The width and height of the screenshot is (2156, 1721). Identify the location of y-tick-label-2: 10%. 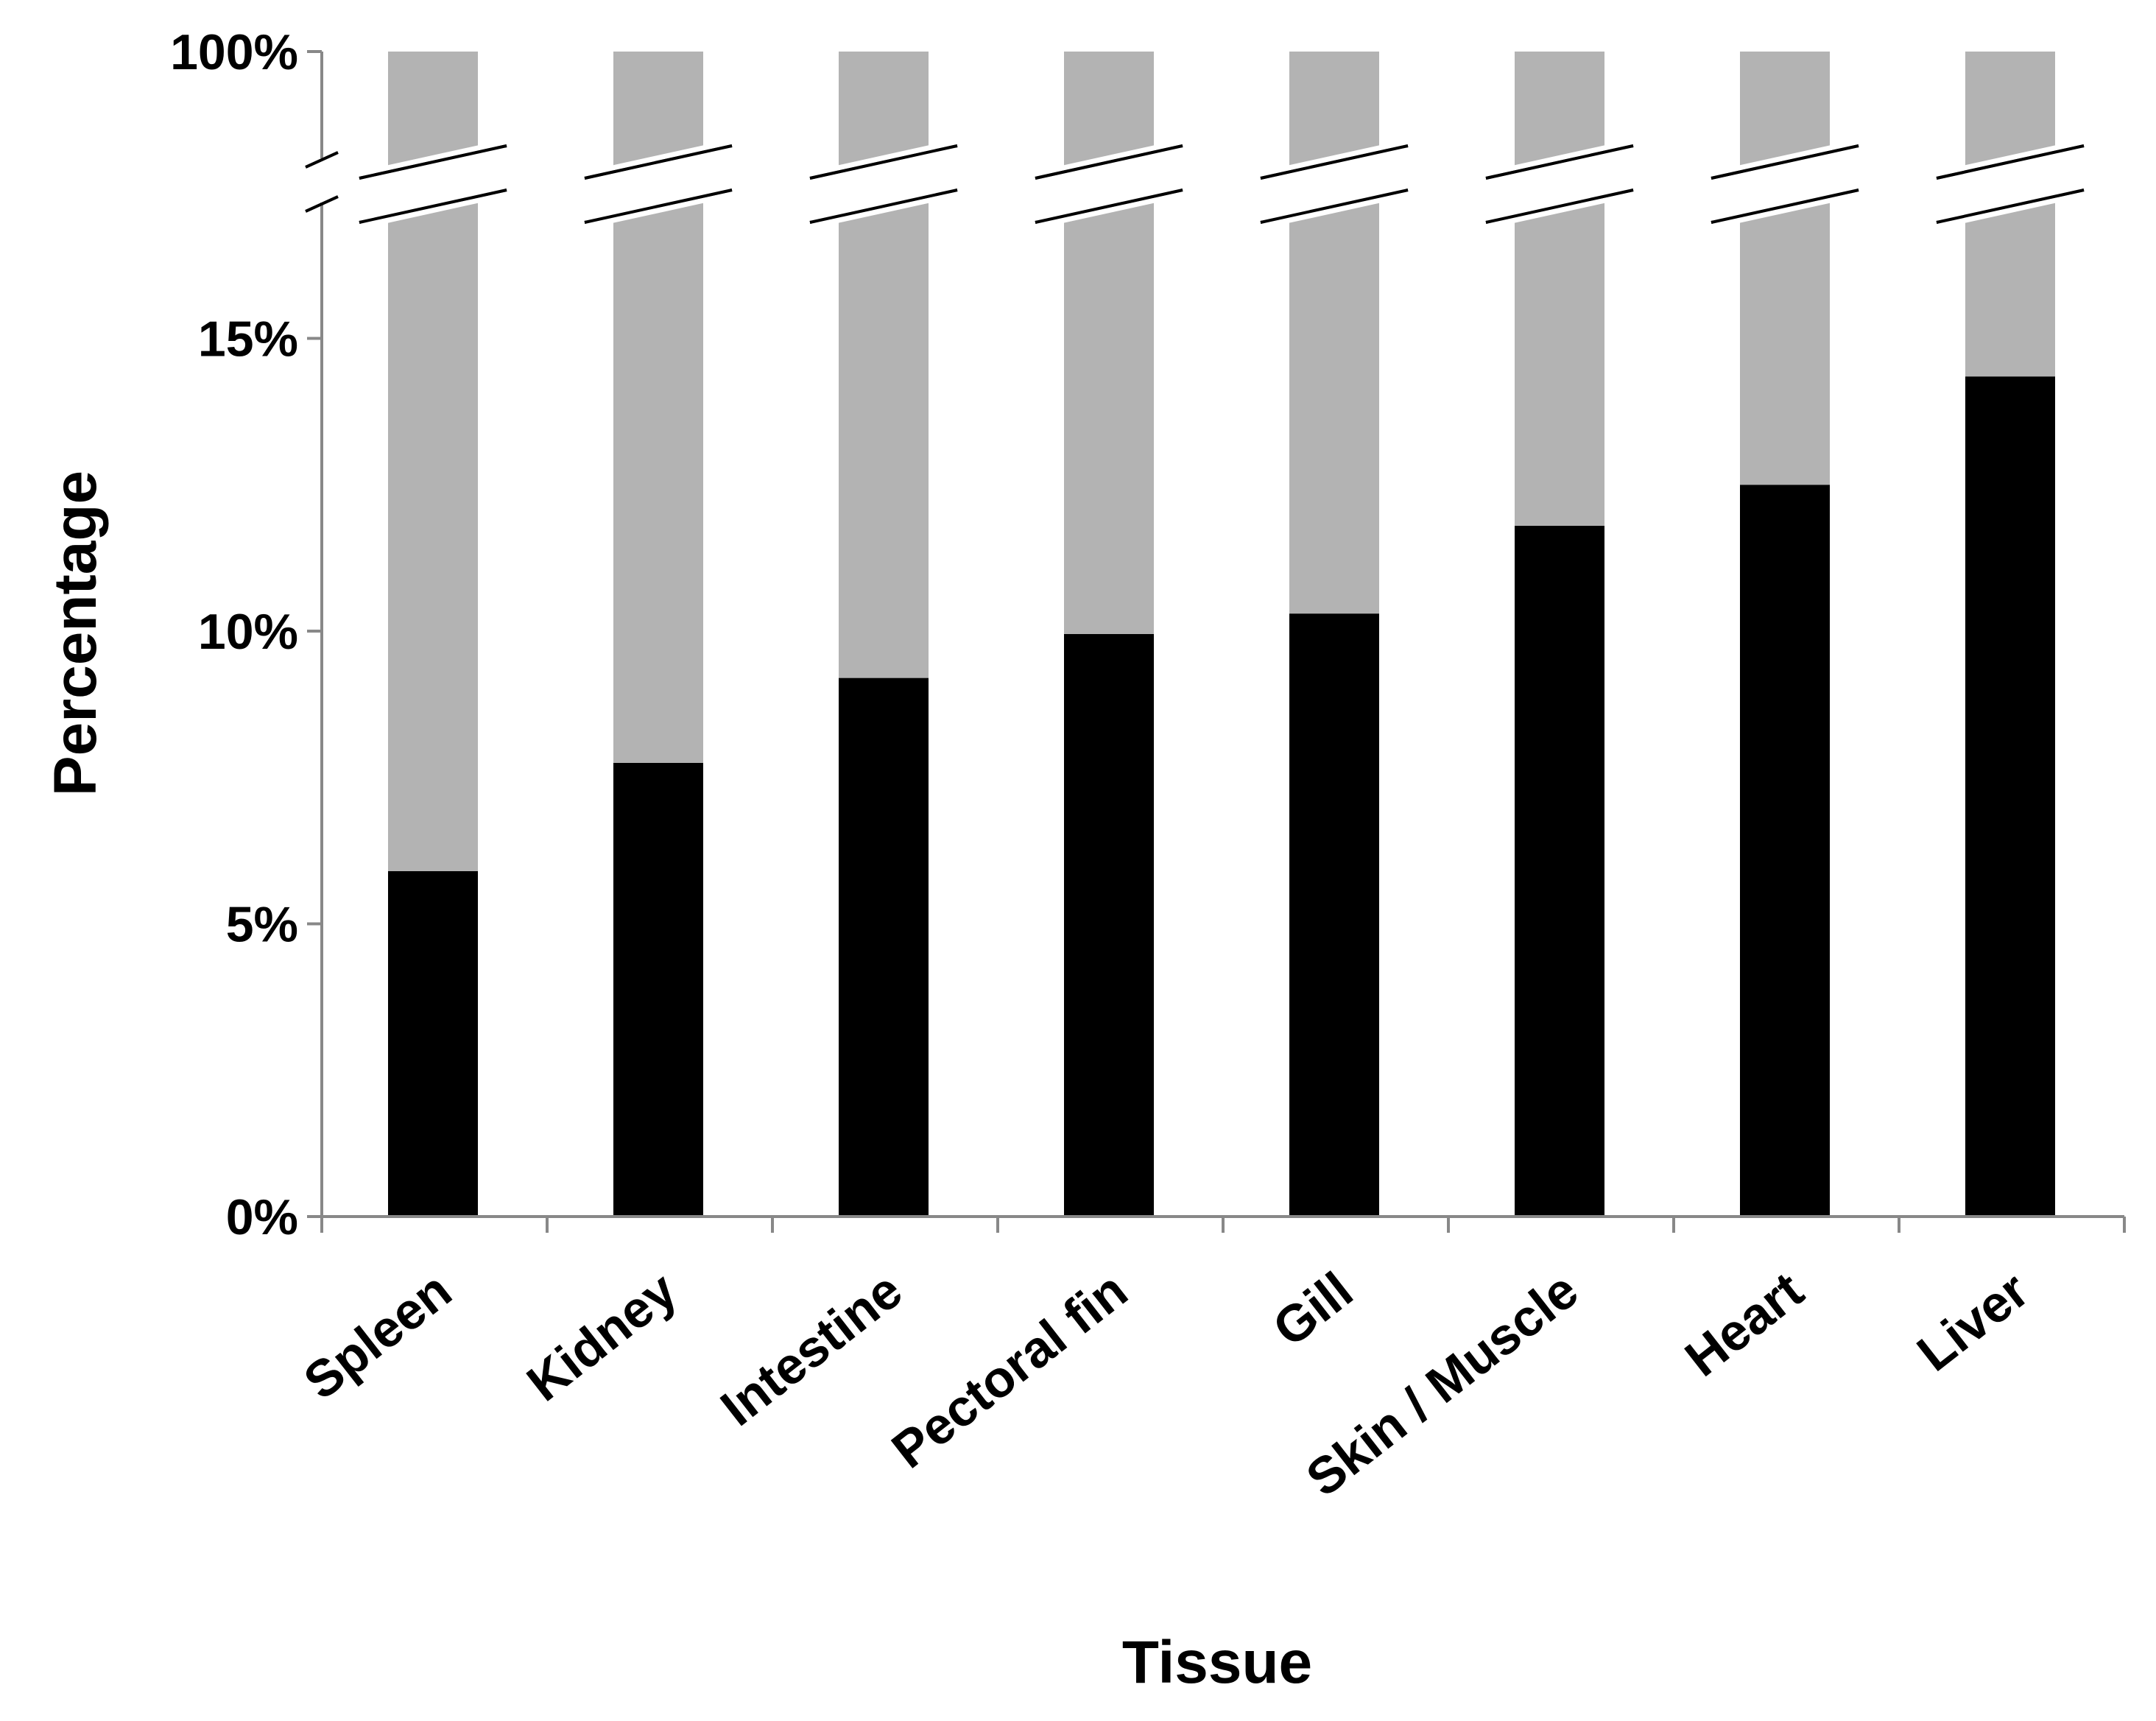
(248, 632).